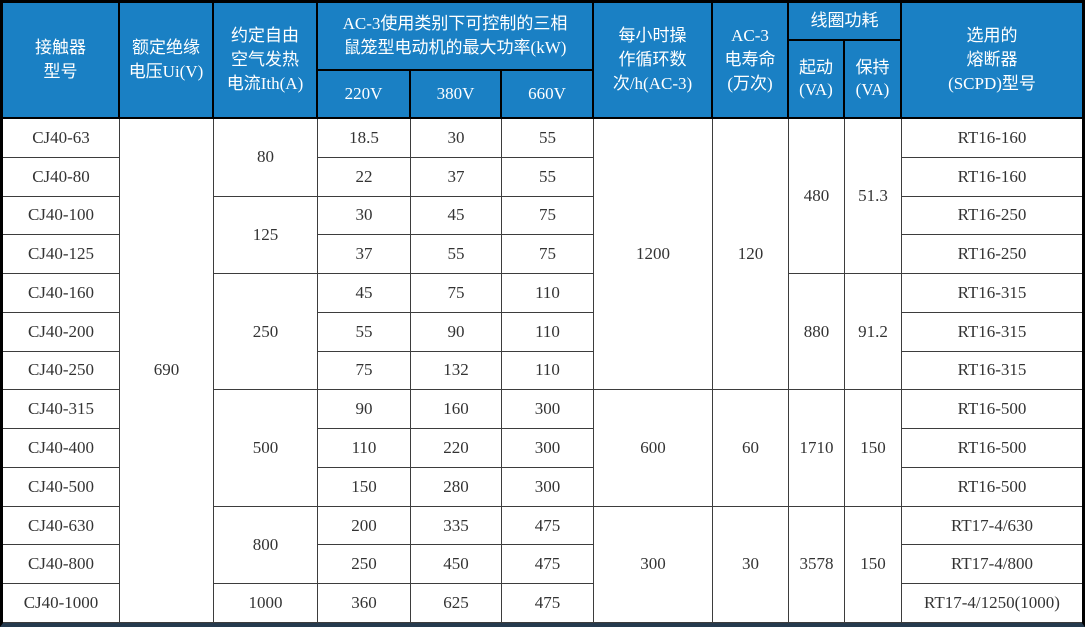 The width and height of the screenshot is (1085, 627). Describe the element at coordinates (817, 79) in the screenshot. I see `header-coil-start: 起动 (VA)` at that location.